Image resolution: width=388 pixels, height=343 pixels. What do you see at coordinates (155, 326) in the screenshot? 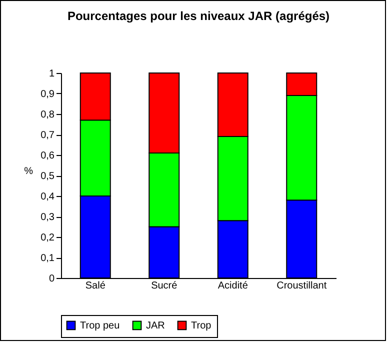
I see `legend-label: JAR` at bounding box center [155, 326].